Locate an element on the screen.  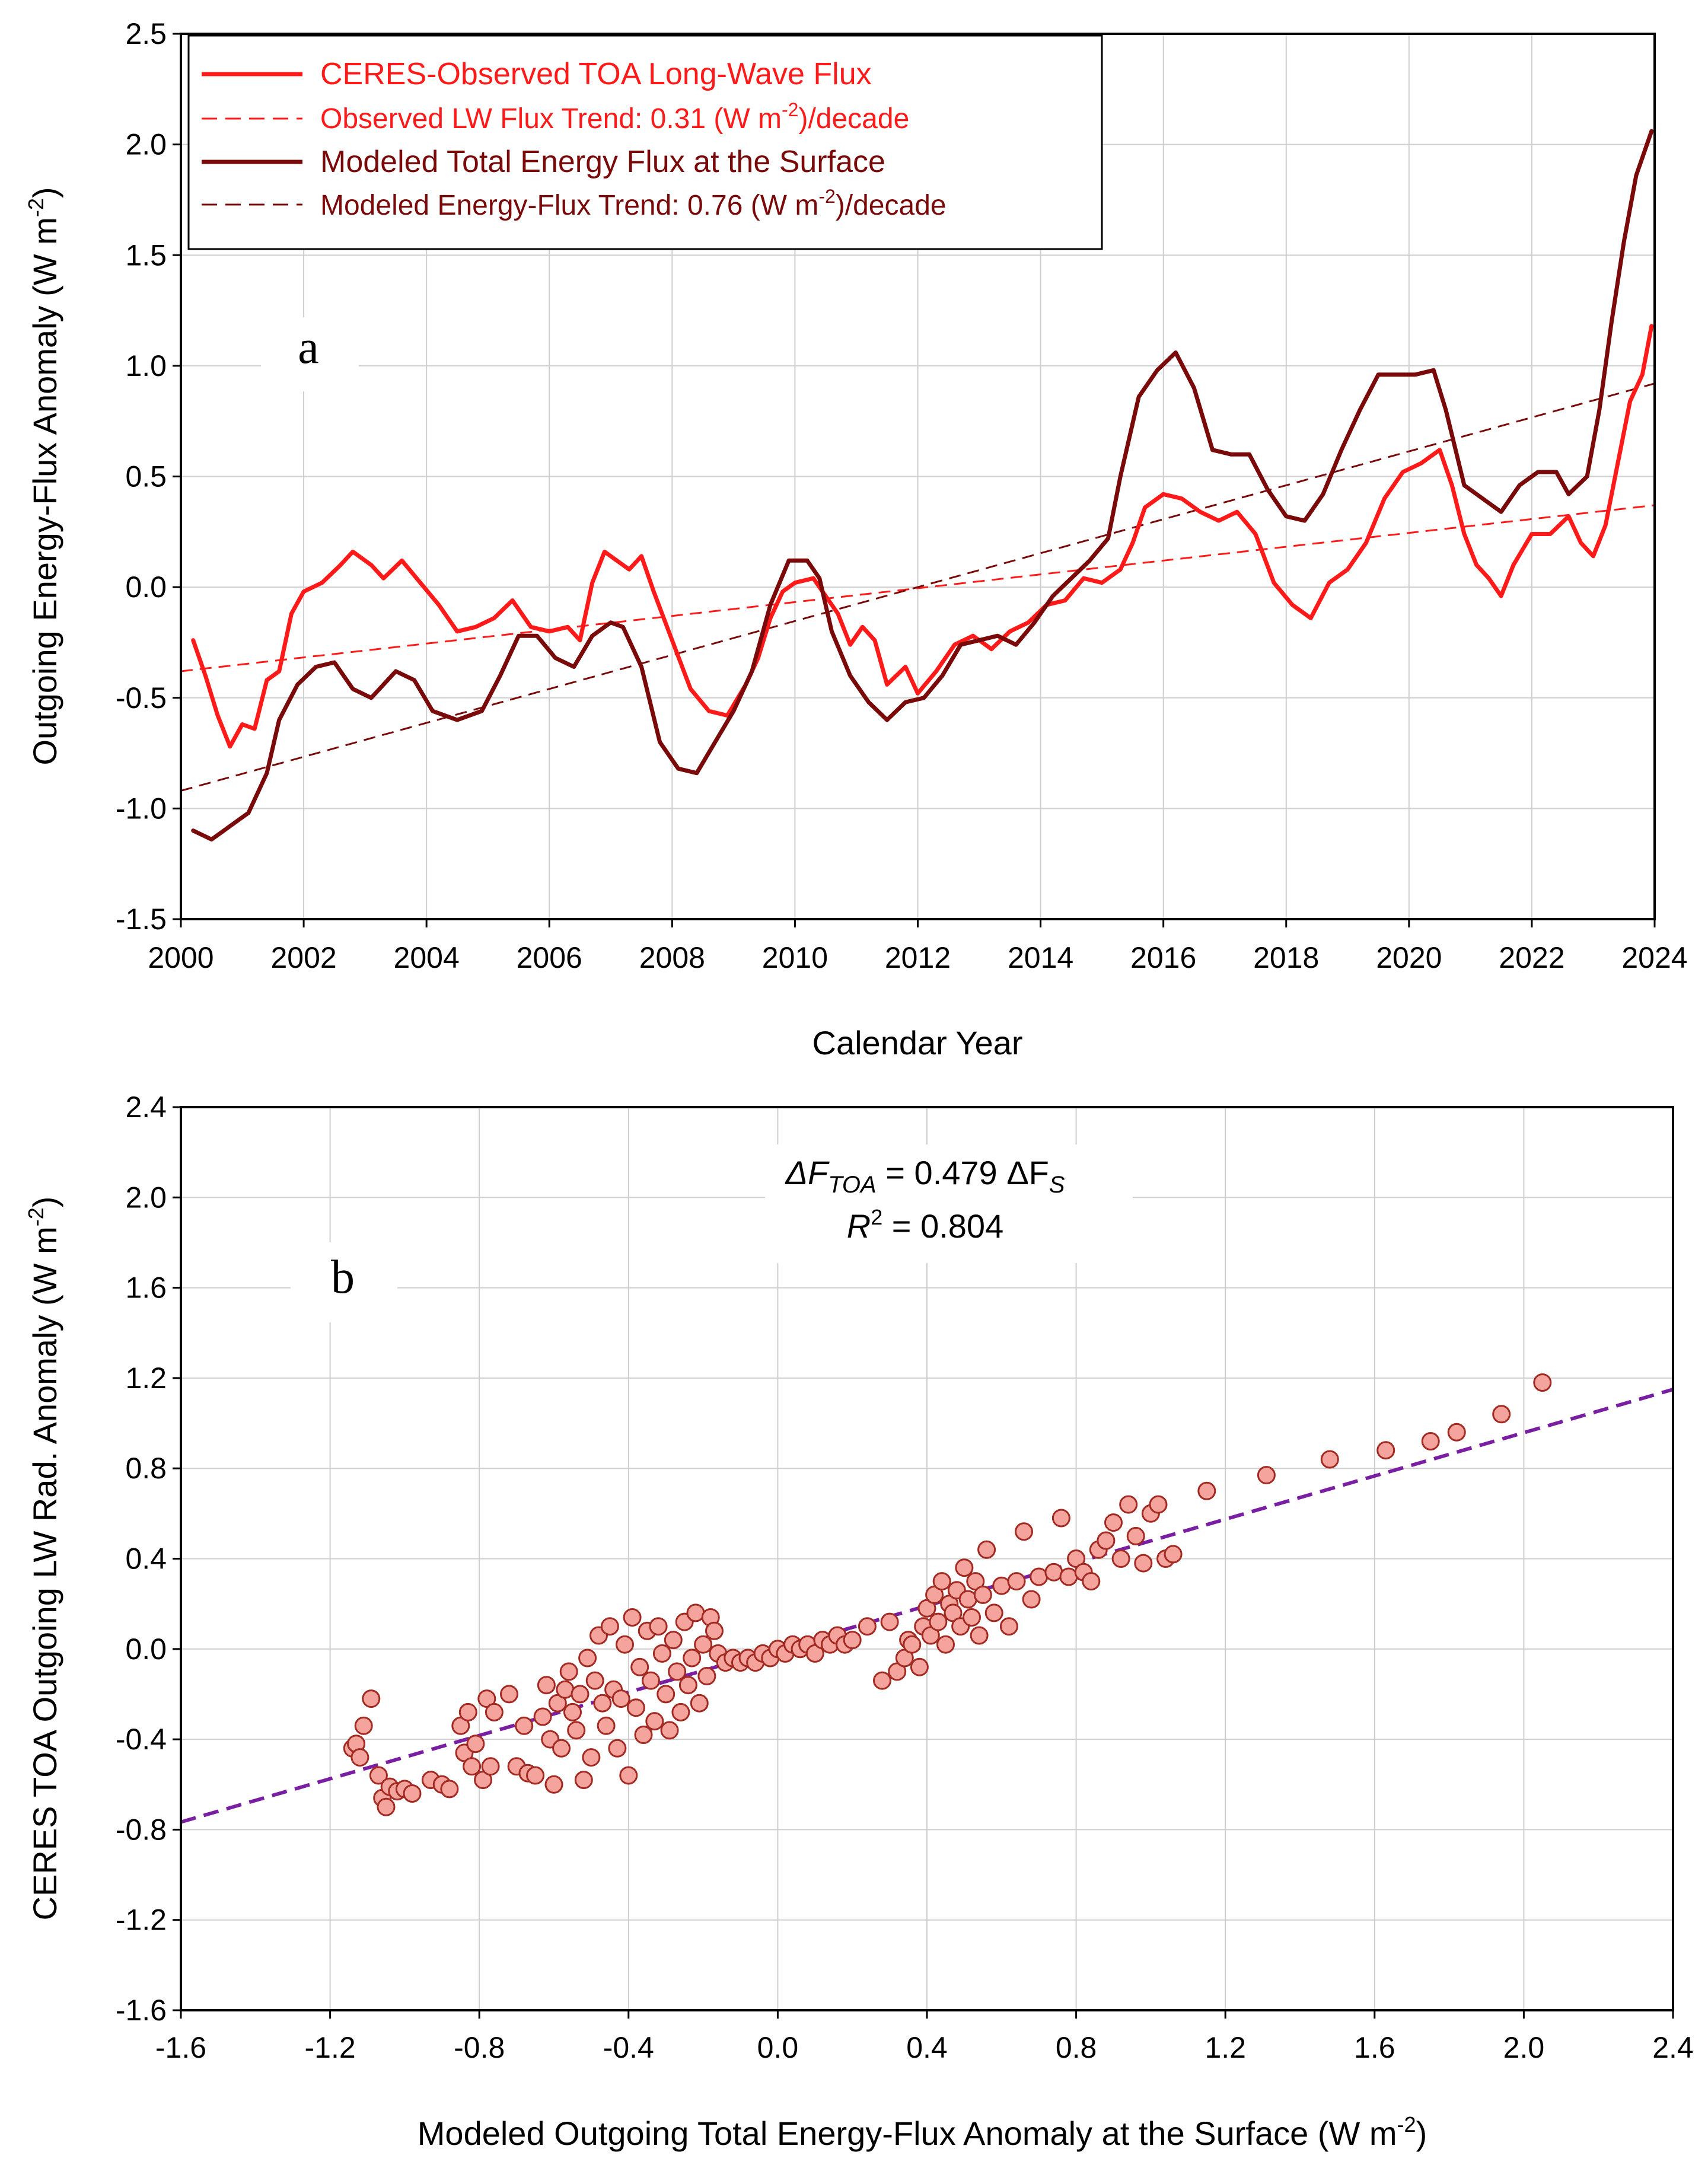
x-tick-label: 2016 is located at coordinates (1163, 957).